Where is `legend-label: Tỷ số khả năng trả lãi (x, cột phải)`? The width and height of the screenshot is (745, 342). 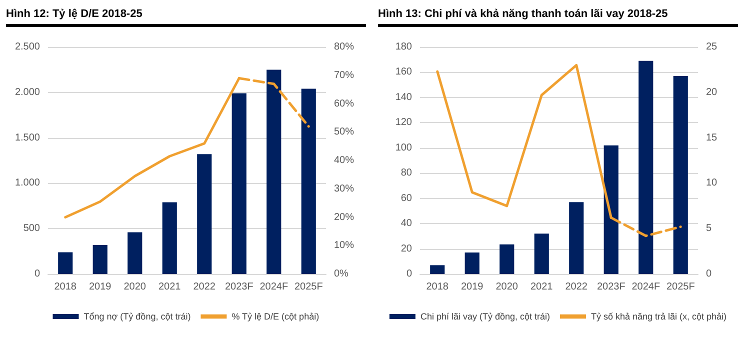
legend-label: Tỷ số khả năng trả lãi (x, cột phải) is located at coordinates (658, 317).